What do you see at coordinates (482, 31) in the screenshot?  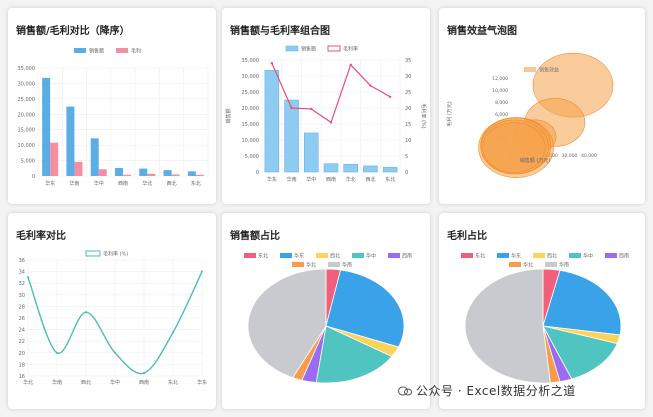 I see `chart-title: 销售效益气泡图` at bounding box center [482, 31].